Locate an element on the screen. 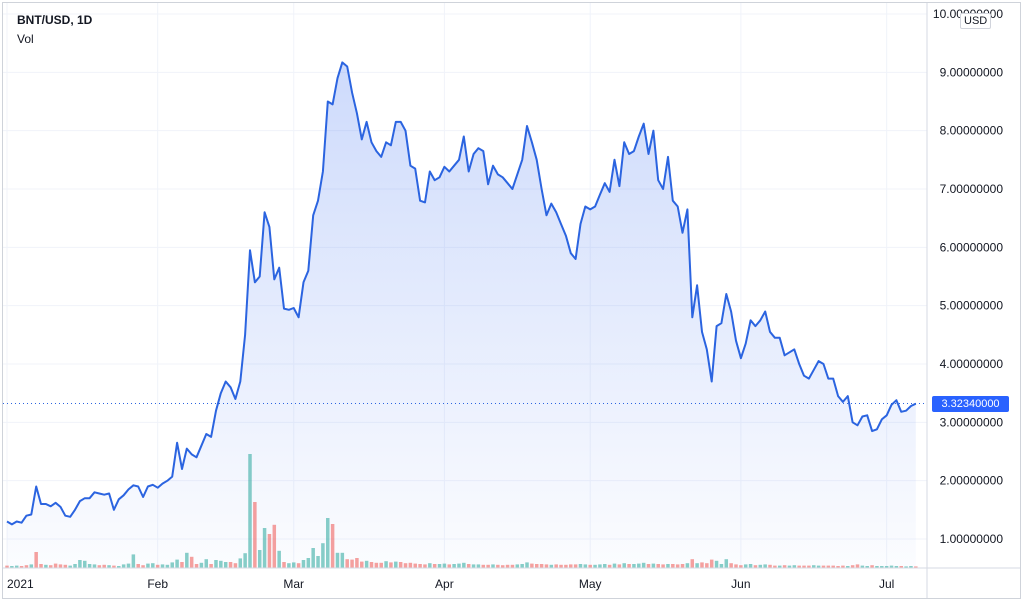 This screenshot has height=602, width=1024. y-tick-label: 2.00000000 is located at coordinates (972, 481).